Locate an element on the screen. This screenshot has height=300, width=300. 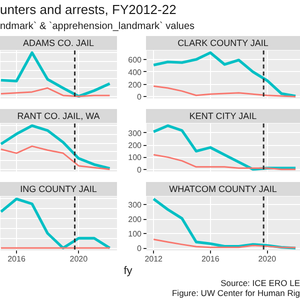
chart-title: KENT CITY JAIL is located at coordinates (223, 116).